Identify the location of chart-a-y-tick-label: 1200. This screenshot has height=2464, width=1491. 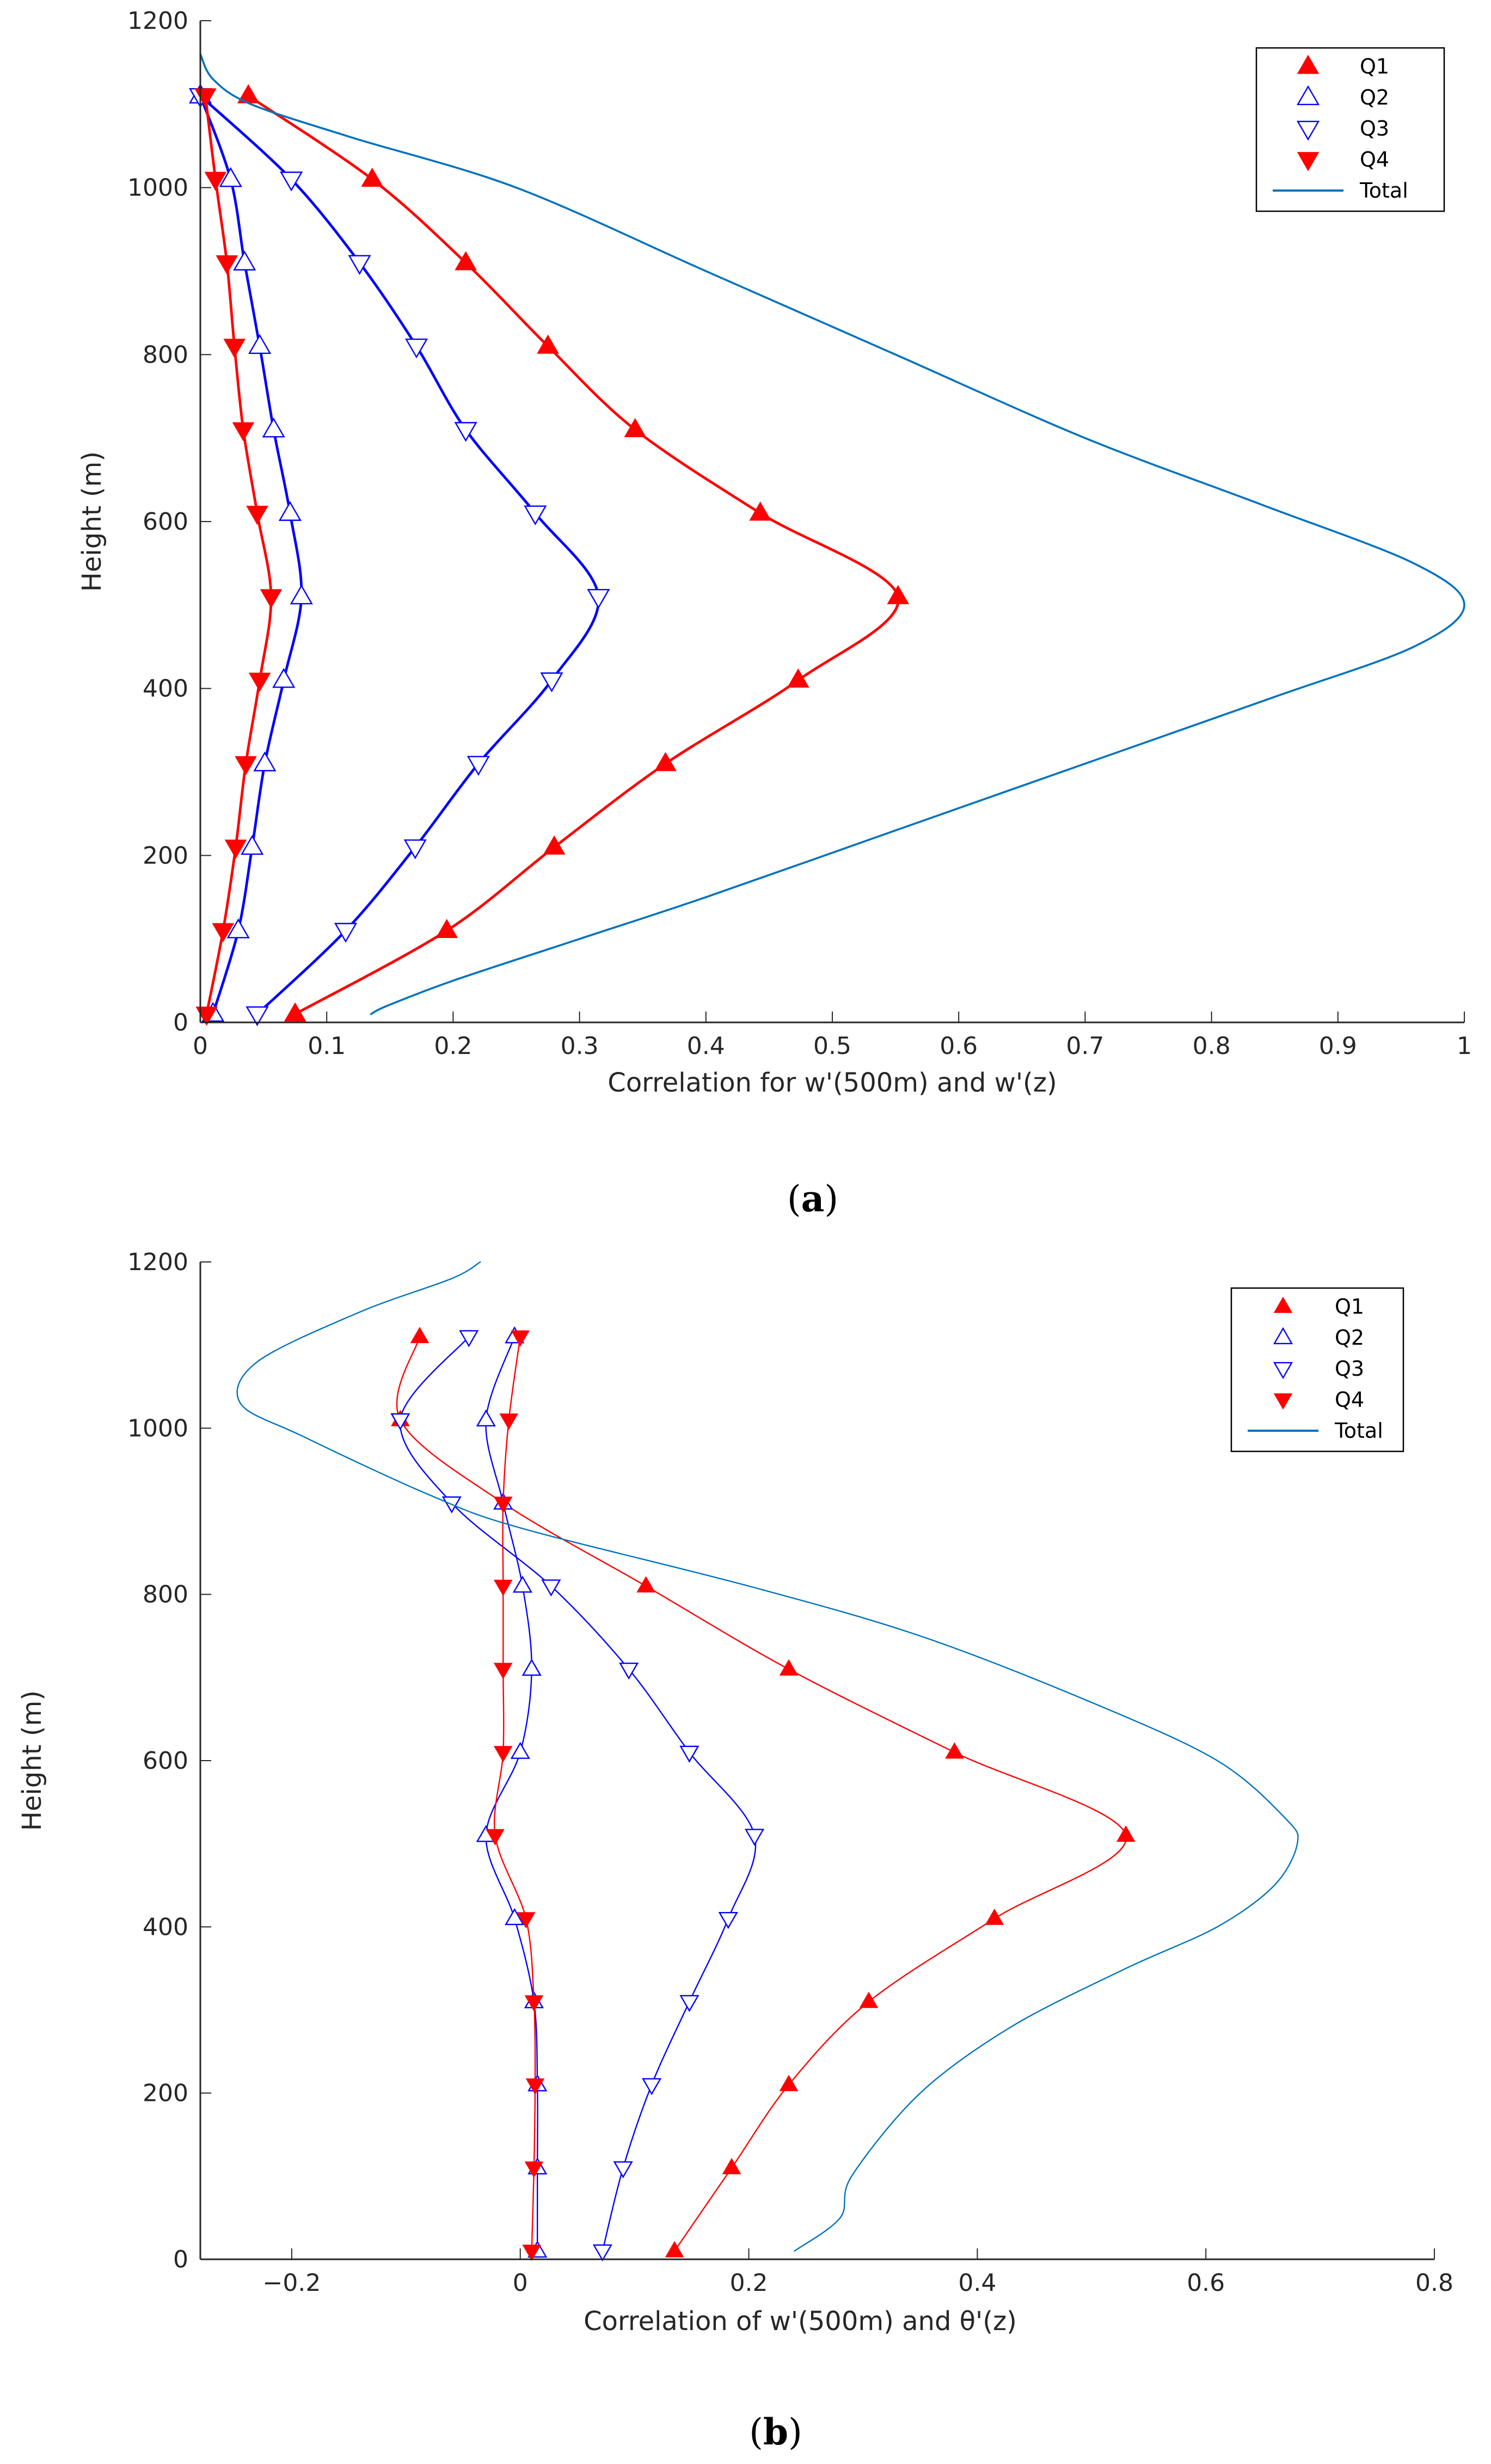
(157, 21).